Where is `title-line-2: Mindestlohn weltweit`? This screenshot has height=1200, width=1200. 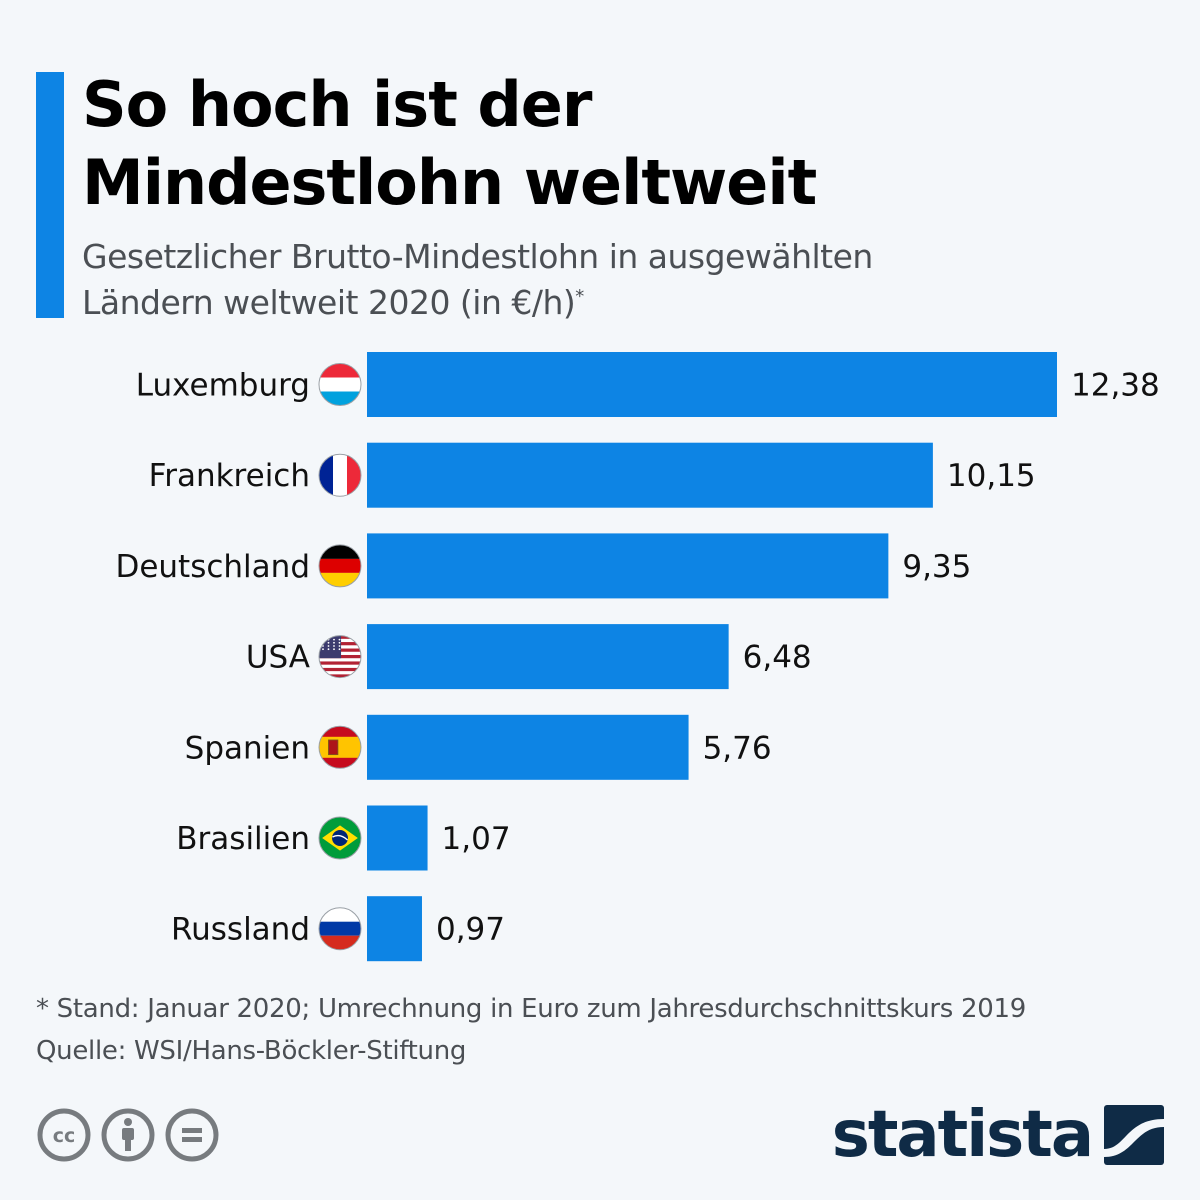 title-line-2: Mindestlohn weltweit is located at coordinates (449, 182).